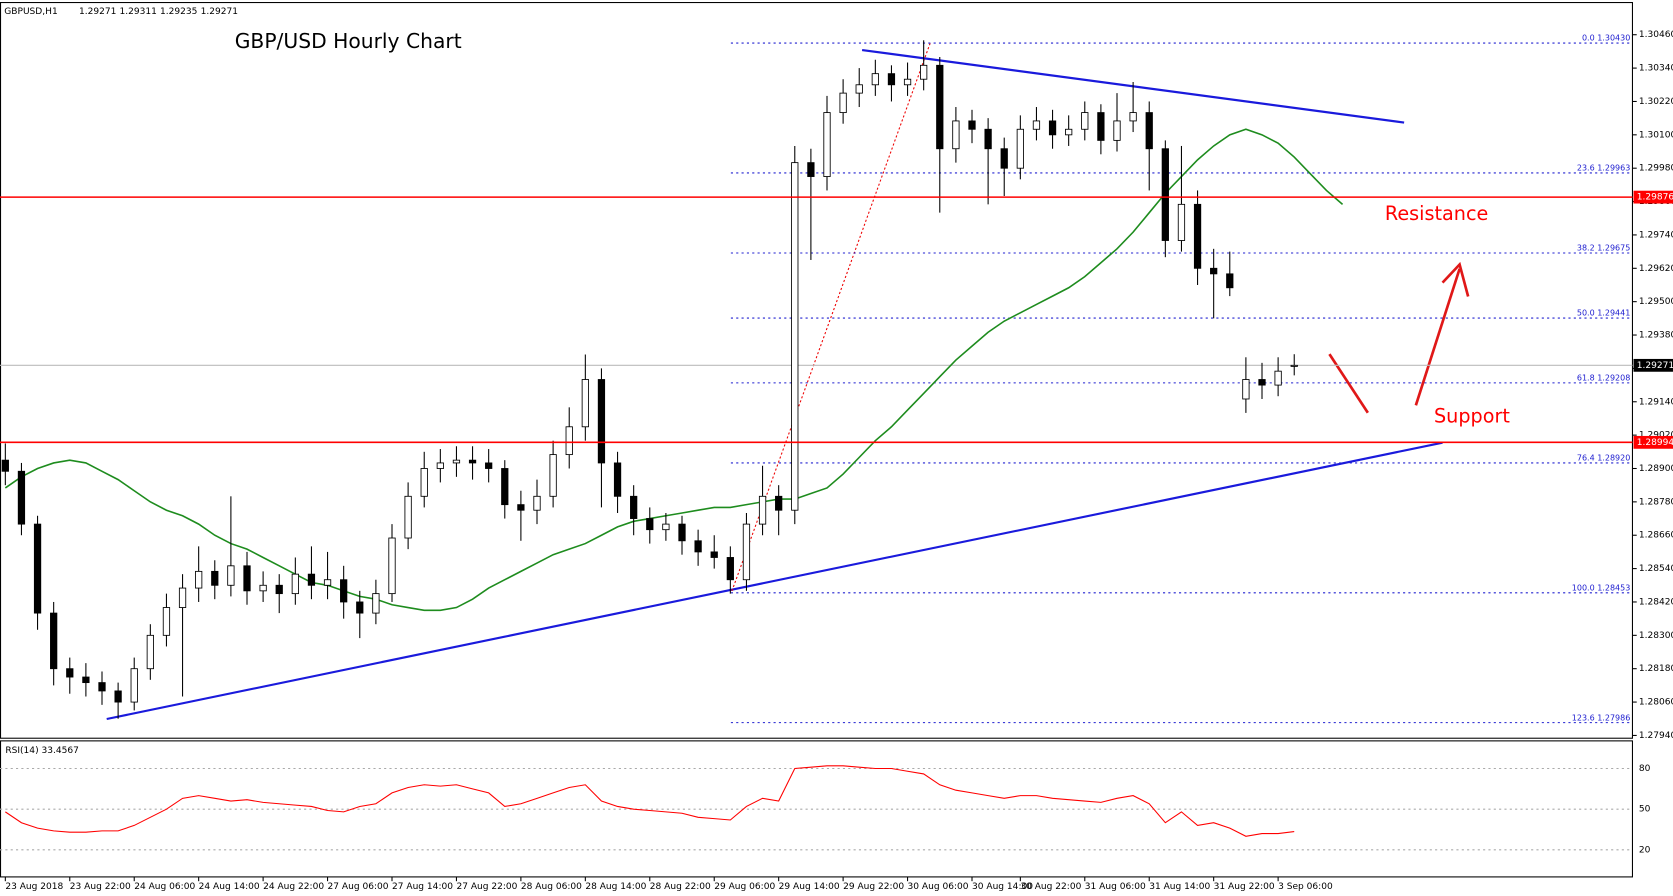 This screenshot has height=896, width=1673. I want to click on fib-price: 1.27986, so click(1613, 717).